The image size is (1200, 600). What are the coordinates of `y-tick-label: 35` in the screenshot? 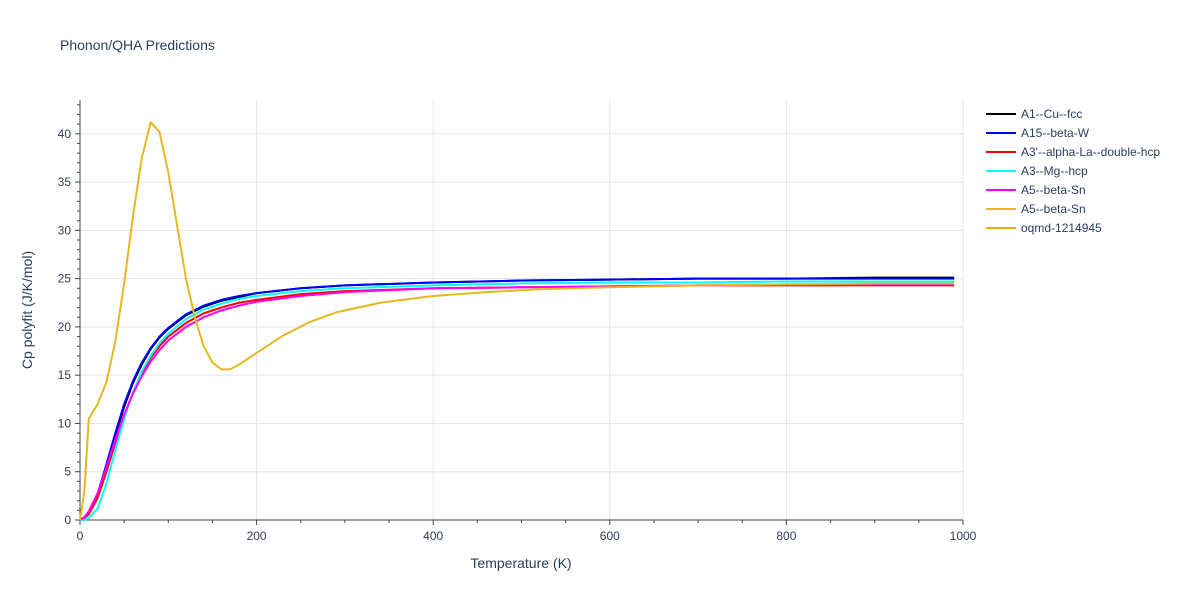 It's located at (65, 182).